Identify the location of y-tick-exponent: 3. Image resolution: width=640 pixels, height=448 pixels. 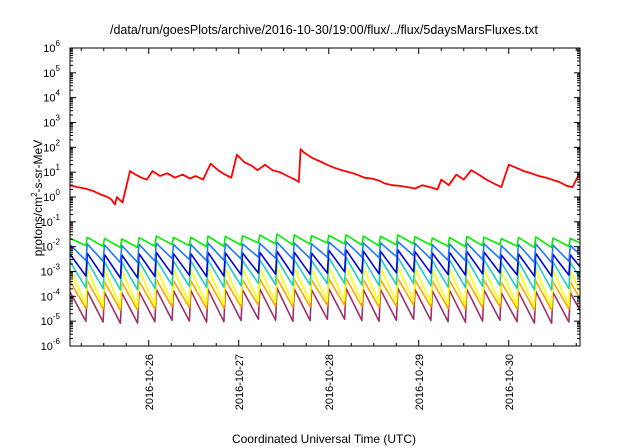
(58, 118).